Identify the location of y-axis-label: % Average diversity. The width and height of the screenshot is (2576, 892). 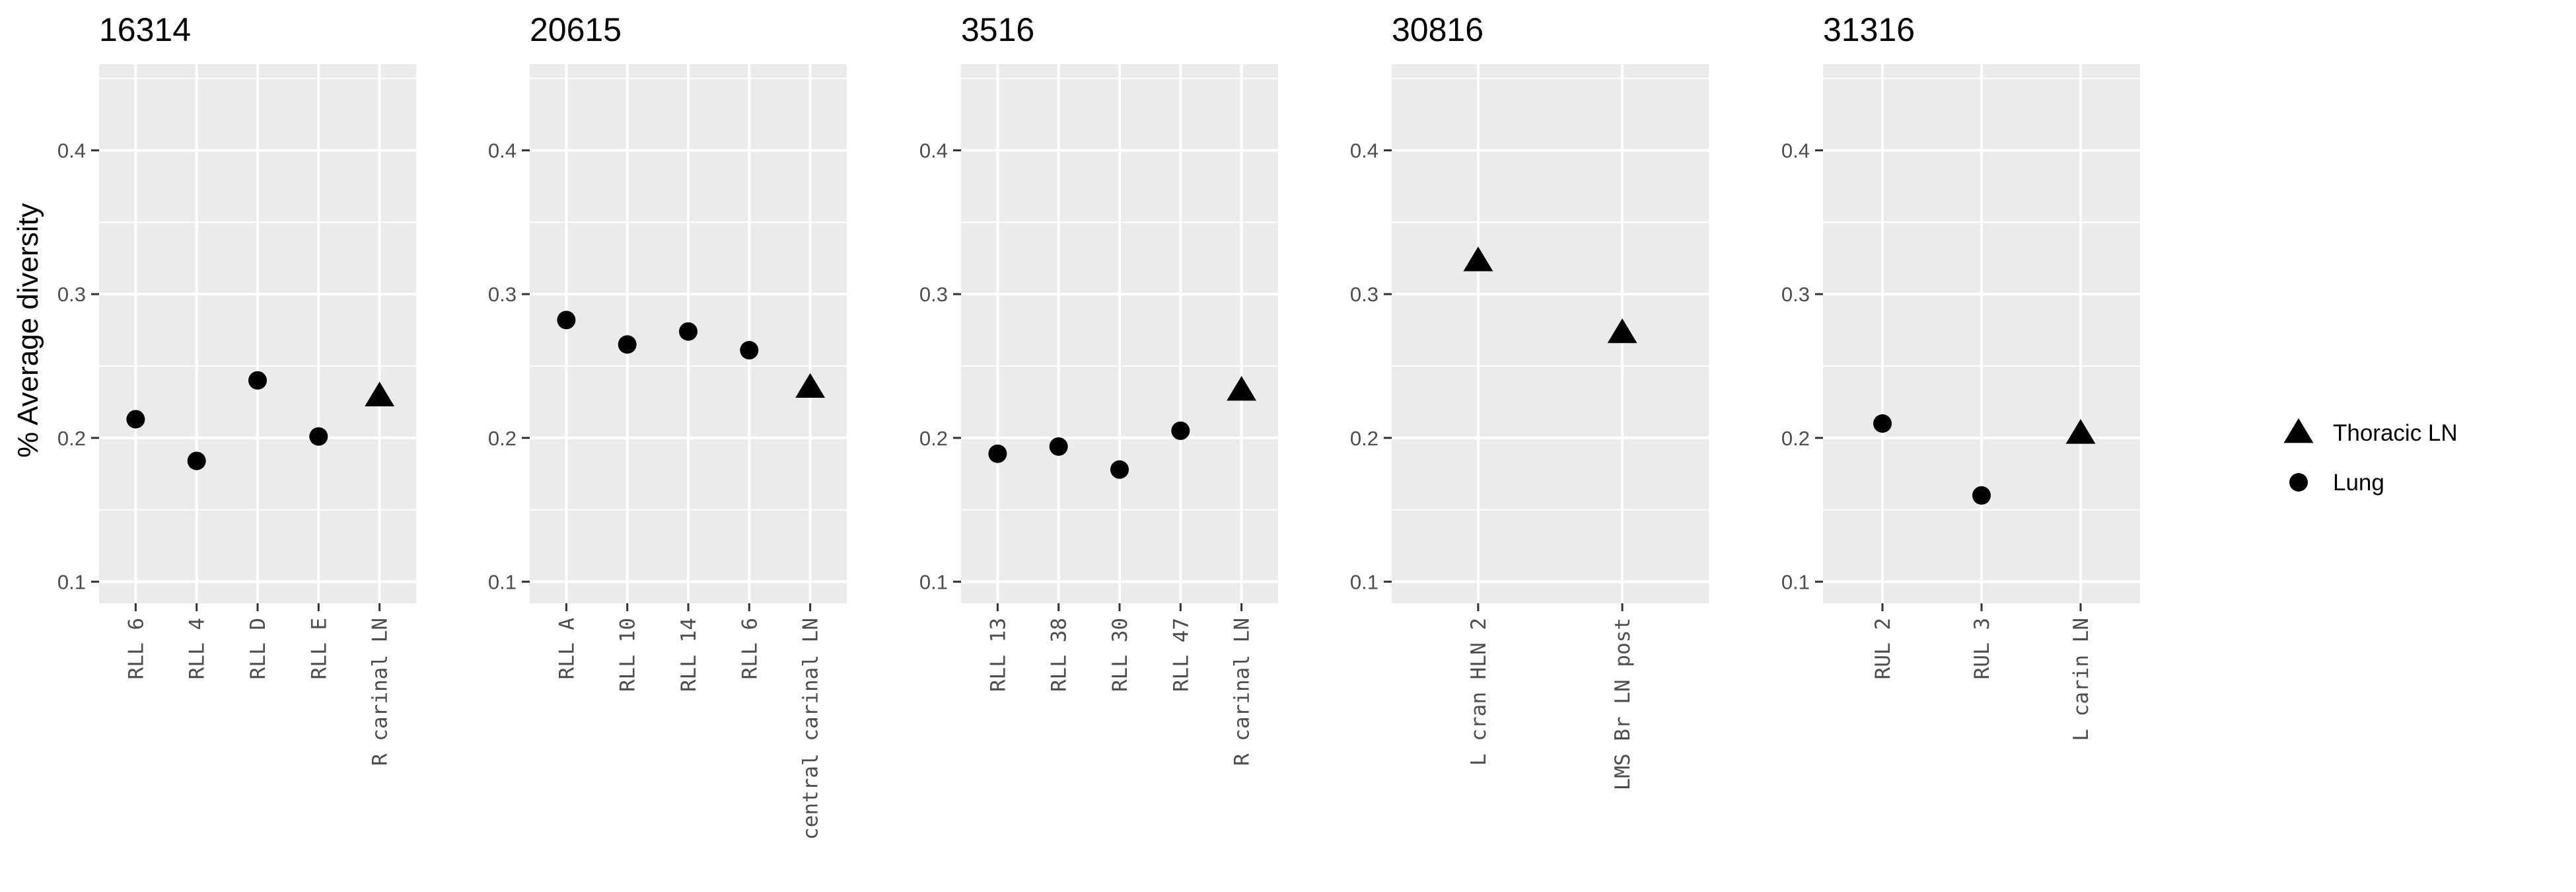
(28, 330).